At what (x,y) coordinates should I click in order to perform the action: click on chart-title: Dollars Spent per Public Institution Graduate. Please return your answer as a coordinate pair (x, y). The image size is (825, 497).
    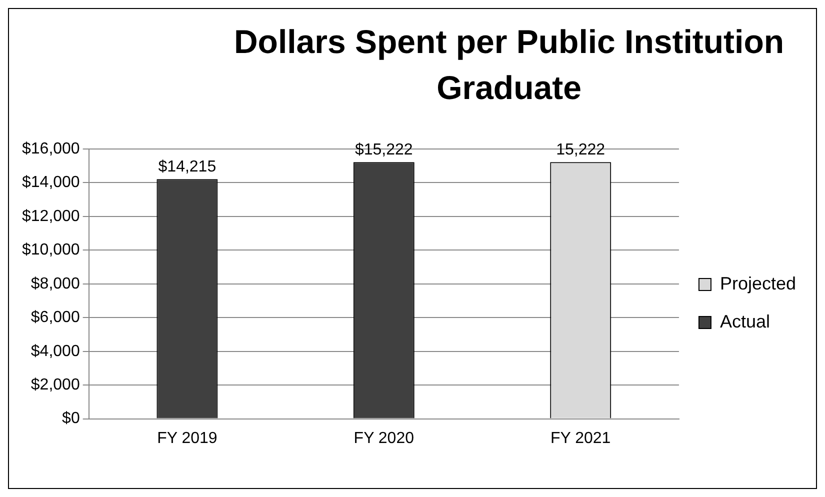
    Looking at the image, I should click on (509, 65).